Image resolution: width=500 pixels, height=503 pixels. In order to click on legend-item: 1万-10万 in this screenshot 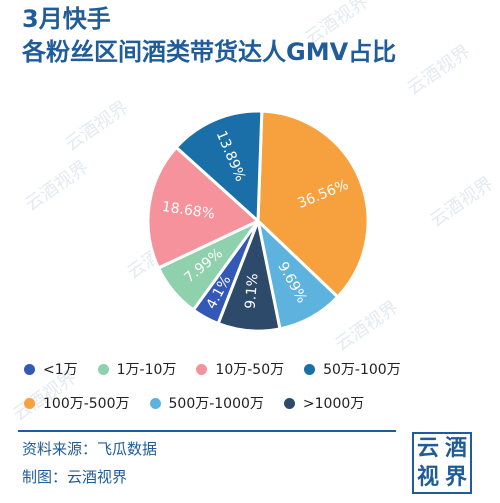, I will do `click(137, 369)`.